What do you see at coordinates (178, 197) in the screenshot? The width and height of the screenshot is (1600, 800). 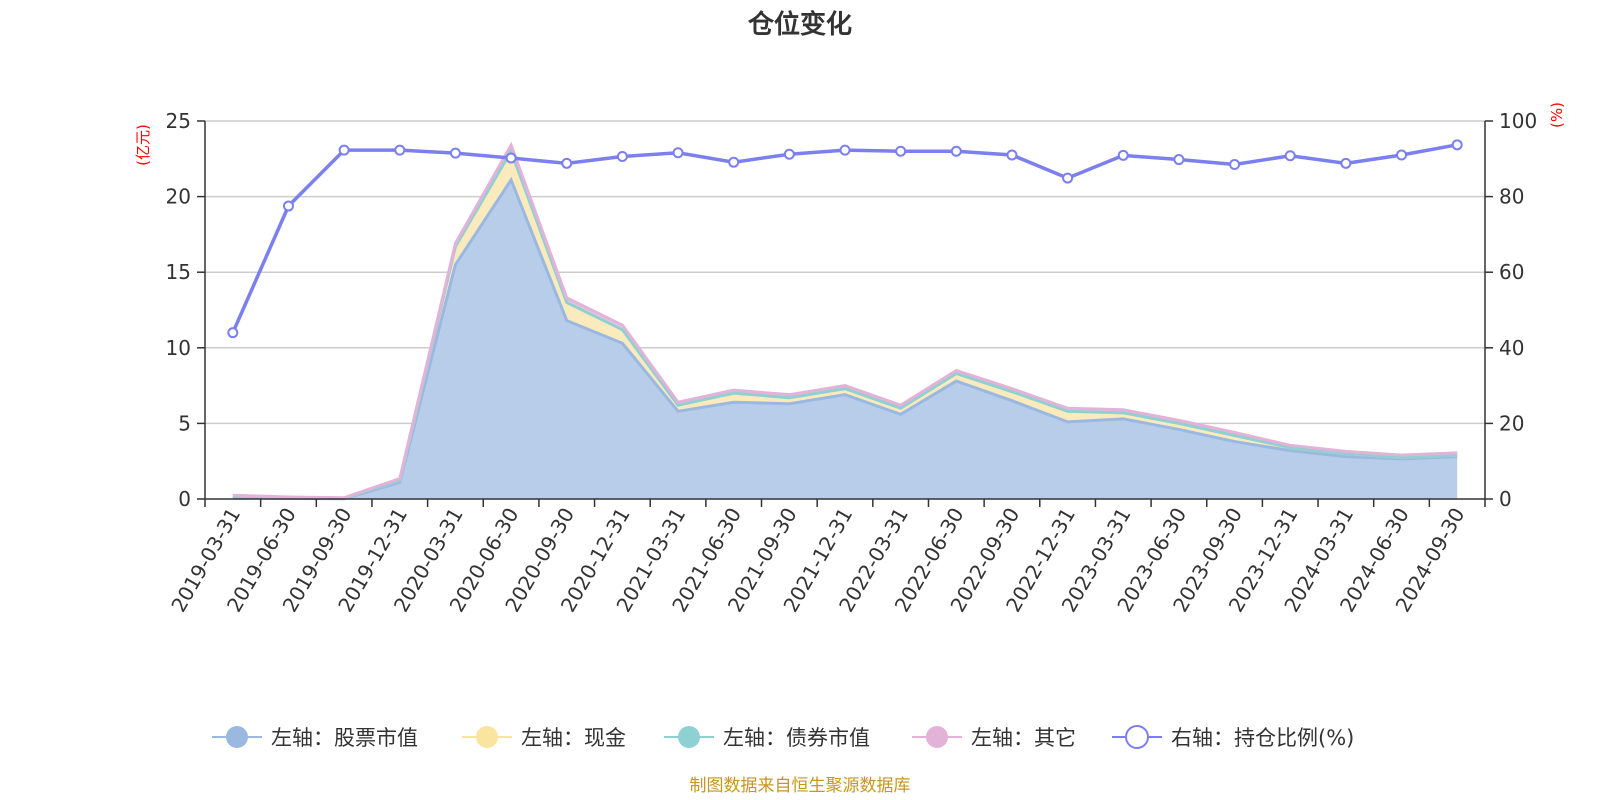 I see `left-axis-tick-label: 20` at bounding box center [178, 197].